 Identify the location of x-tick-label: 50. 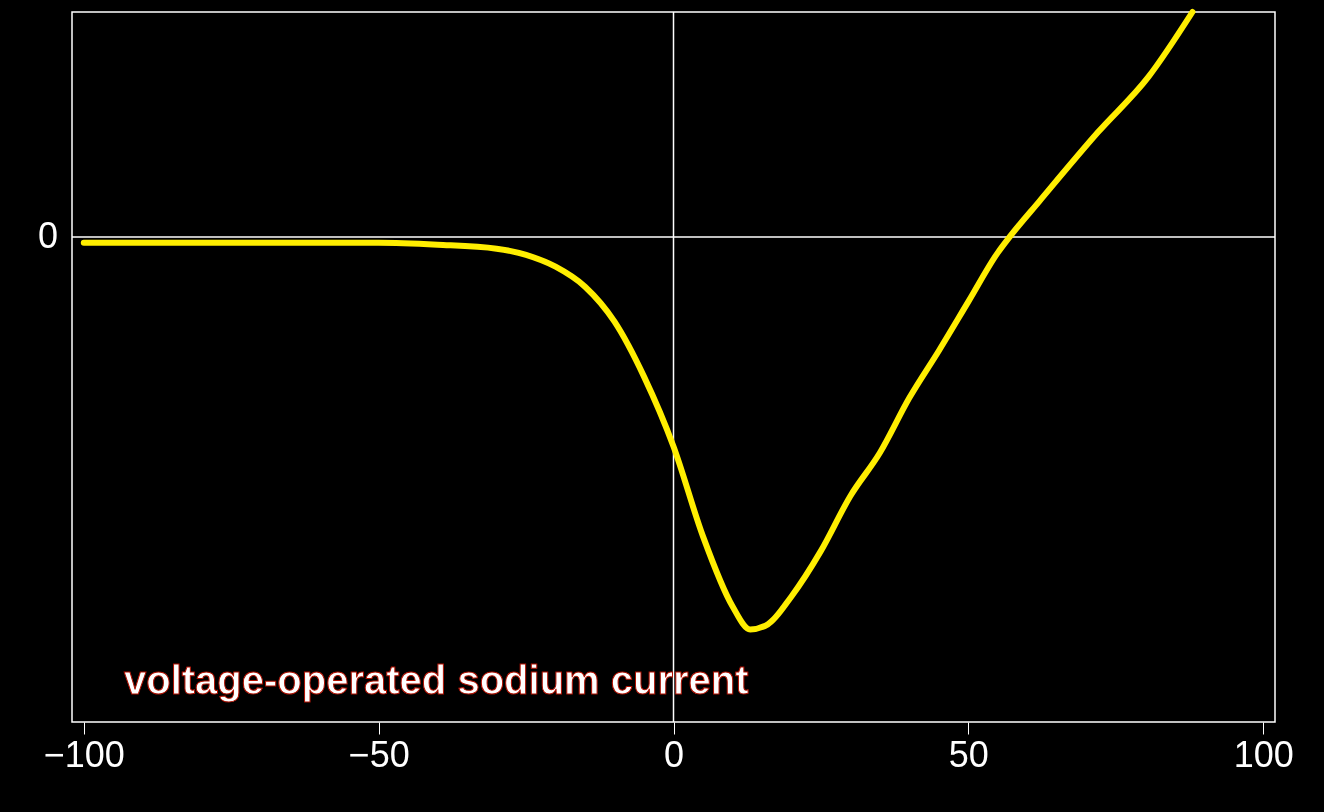
(968, 754).